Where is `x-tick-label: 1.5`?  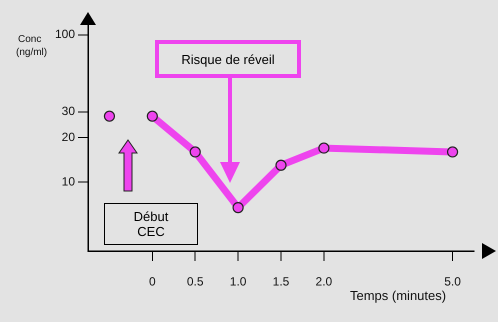 x-tick-label: 1.5 is located at coordinates (281, 281).